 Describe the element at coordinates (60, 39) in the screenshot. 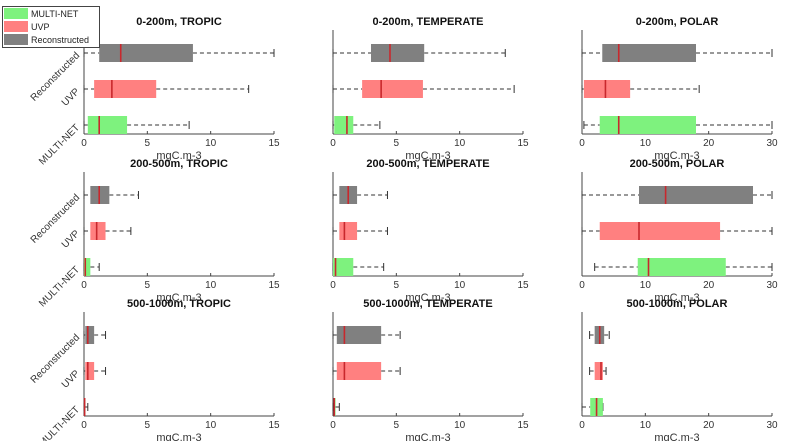

I see `legend-label: Reconstructed` at that location.